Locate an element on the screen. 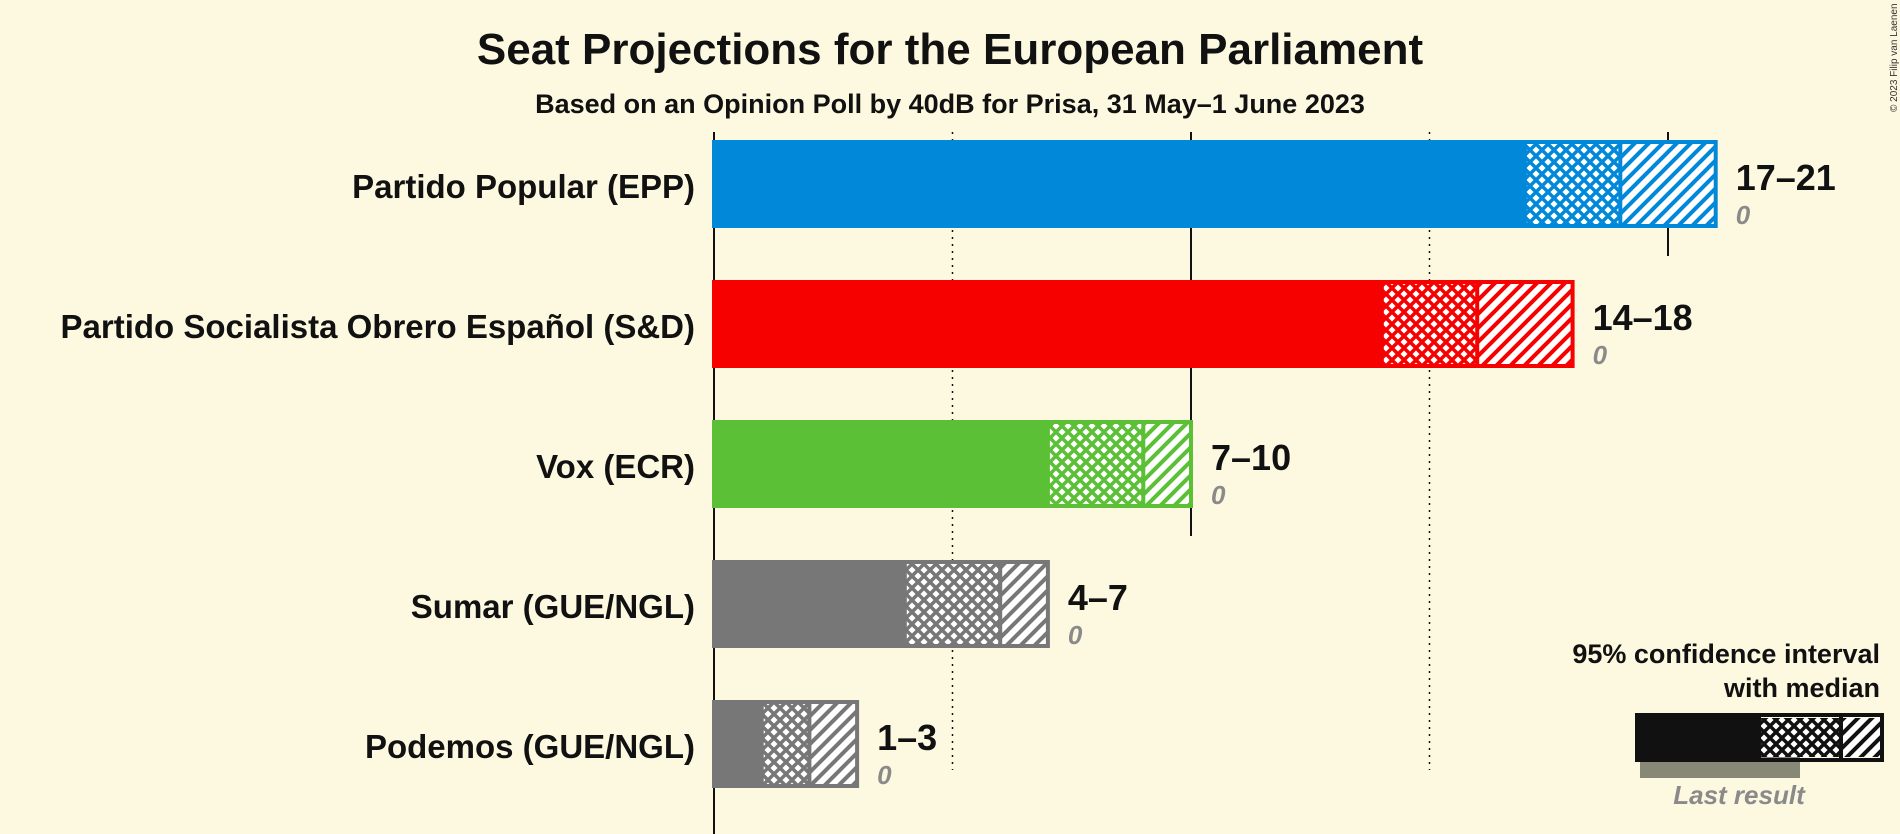 The width and height of the screenshot is (1900, 834). legend-diagonal-segment is located at coordinates (1861, 737).